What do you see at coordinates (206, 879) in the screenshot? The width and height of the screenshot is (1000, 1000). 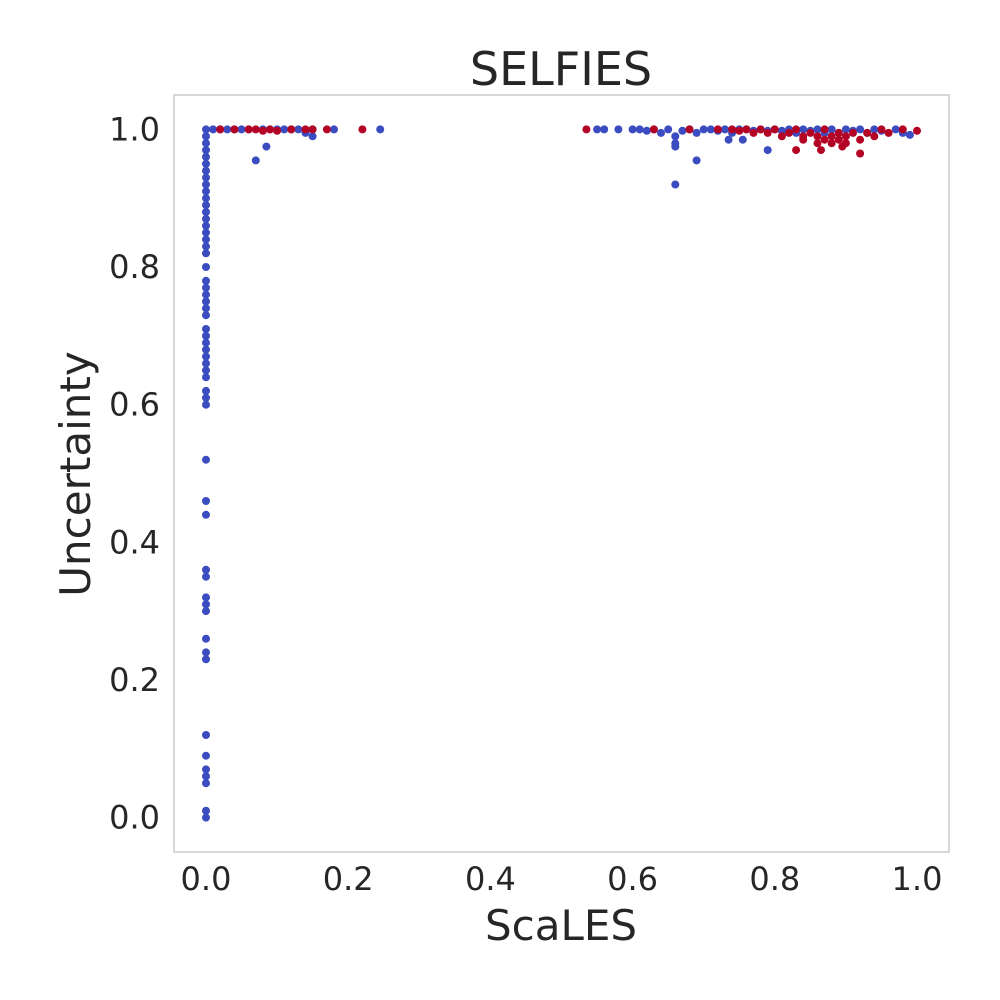 I see `x-tick-label: 0.0` at bounding box center [206, 879].